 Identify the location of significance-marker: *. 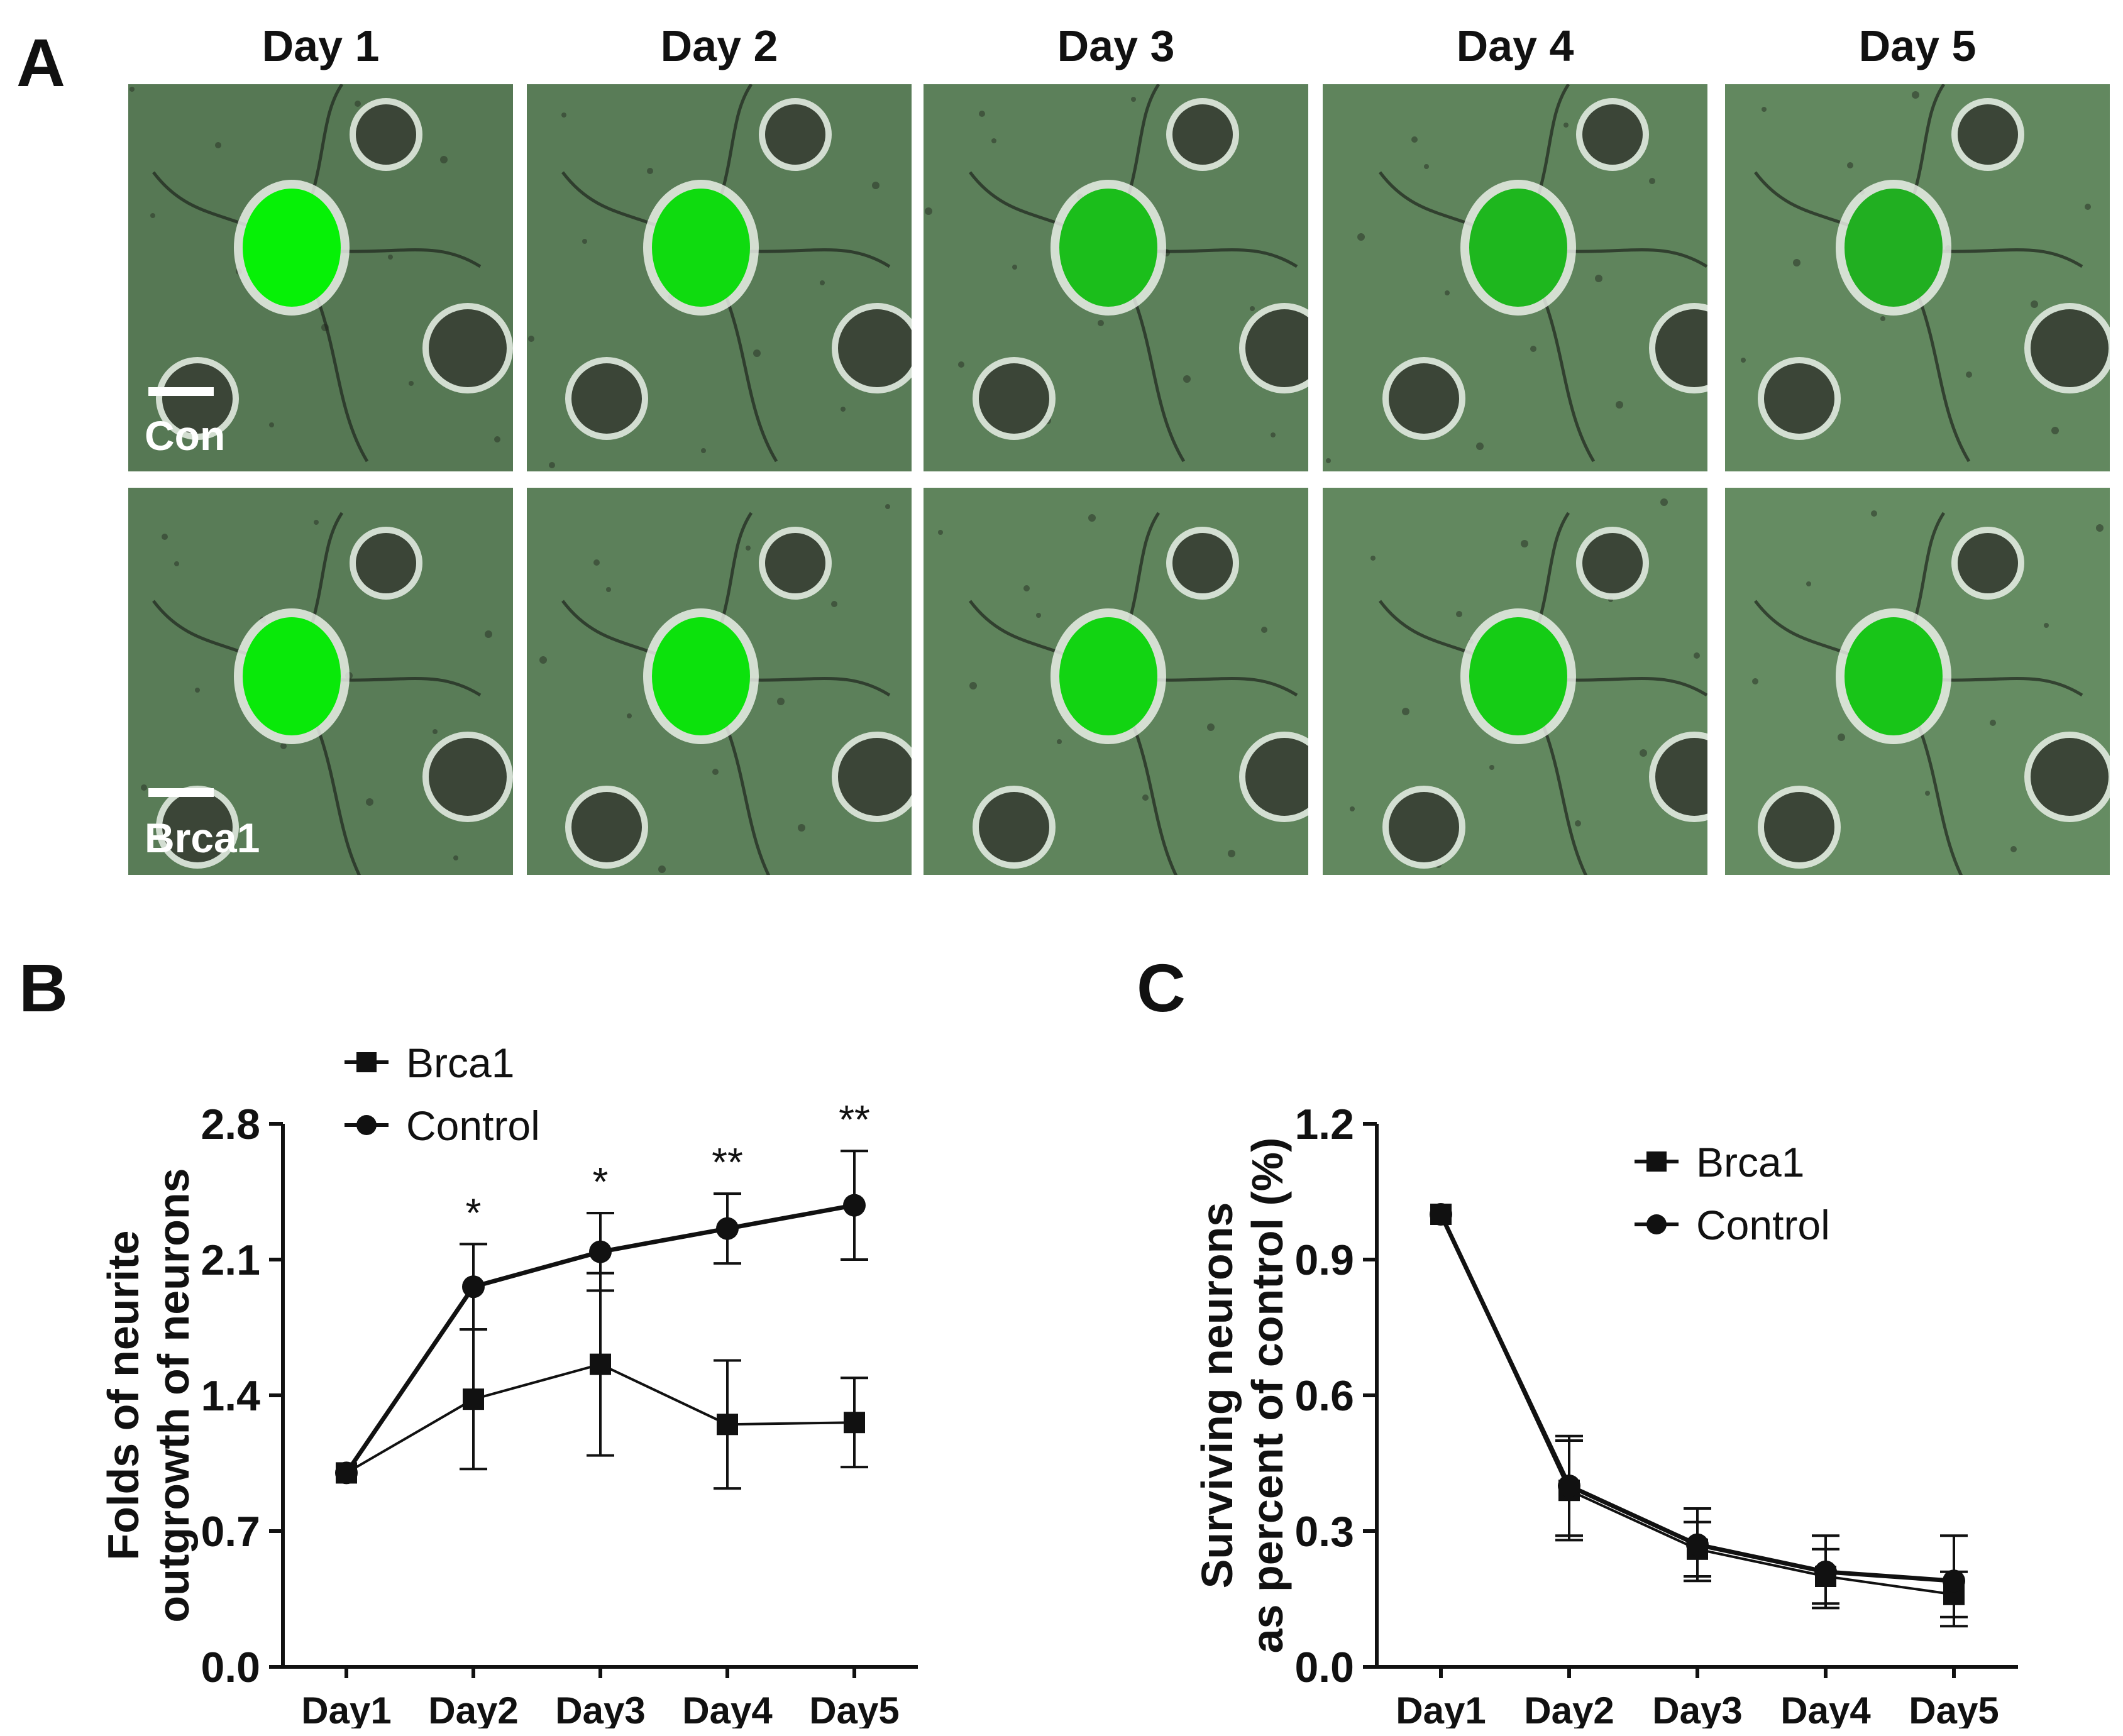
(474, 1212).